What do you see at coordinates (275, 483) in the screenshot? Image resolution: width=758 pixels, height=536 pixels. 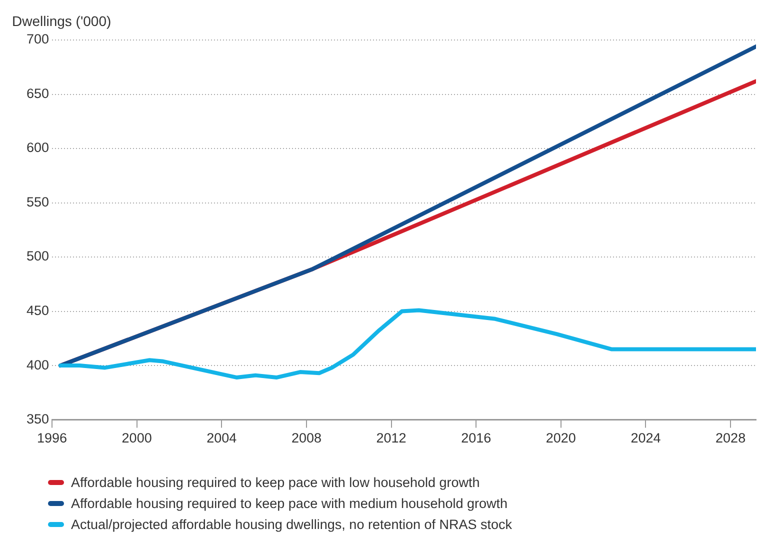 I see `legend-label: Affordable housing required to keep pace with low household growth` at bounding box center [275, 483].